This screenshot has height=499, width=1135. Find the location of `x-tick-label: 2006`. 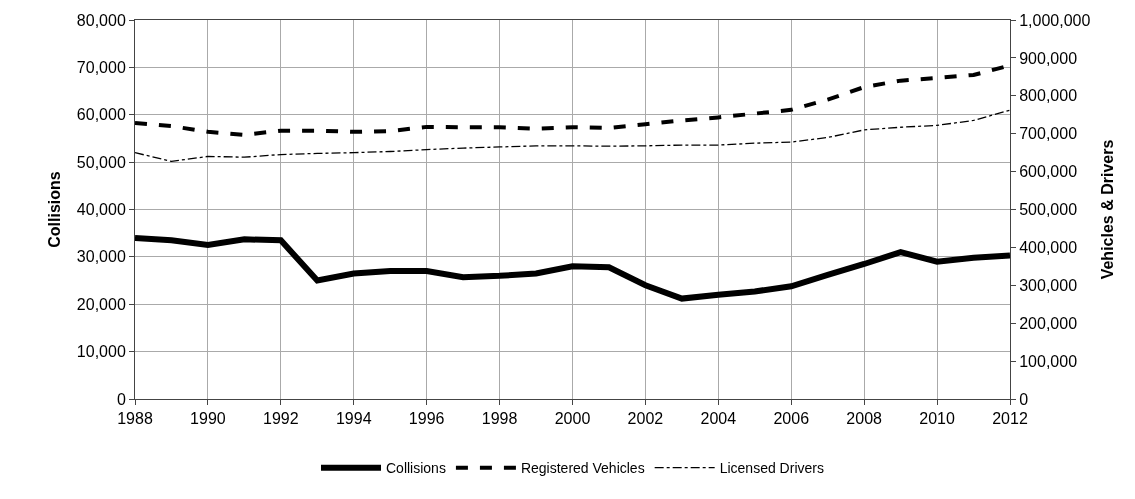

x-tick-label: 2006 is located at coordinates (791, 419).